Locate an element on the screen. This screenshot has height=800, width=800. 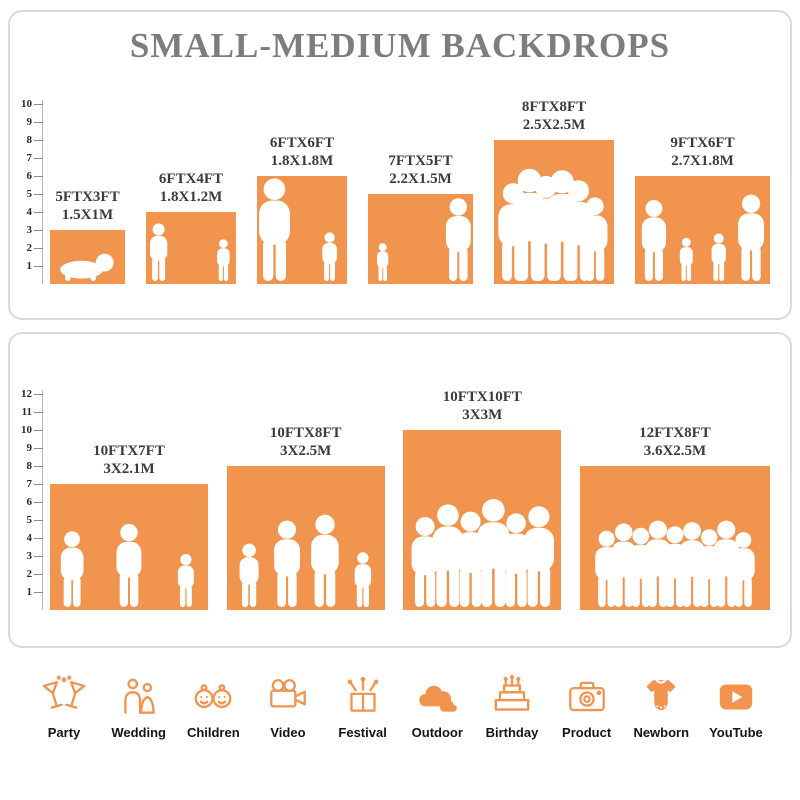
bar-size-label: 9FTX6FT 2.7X1.8M is located at coordinates (702, 153).